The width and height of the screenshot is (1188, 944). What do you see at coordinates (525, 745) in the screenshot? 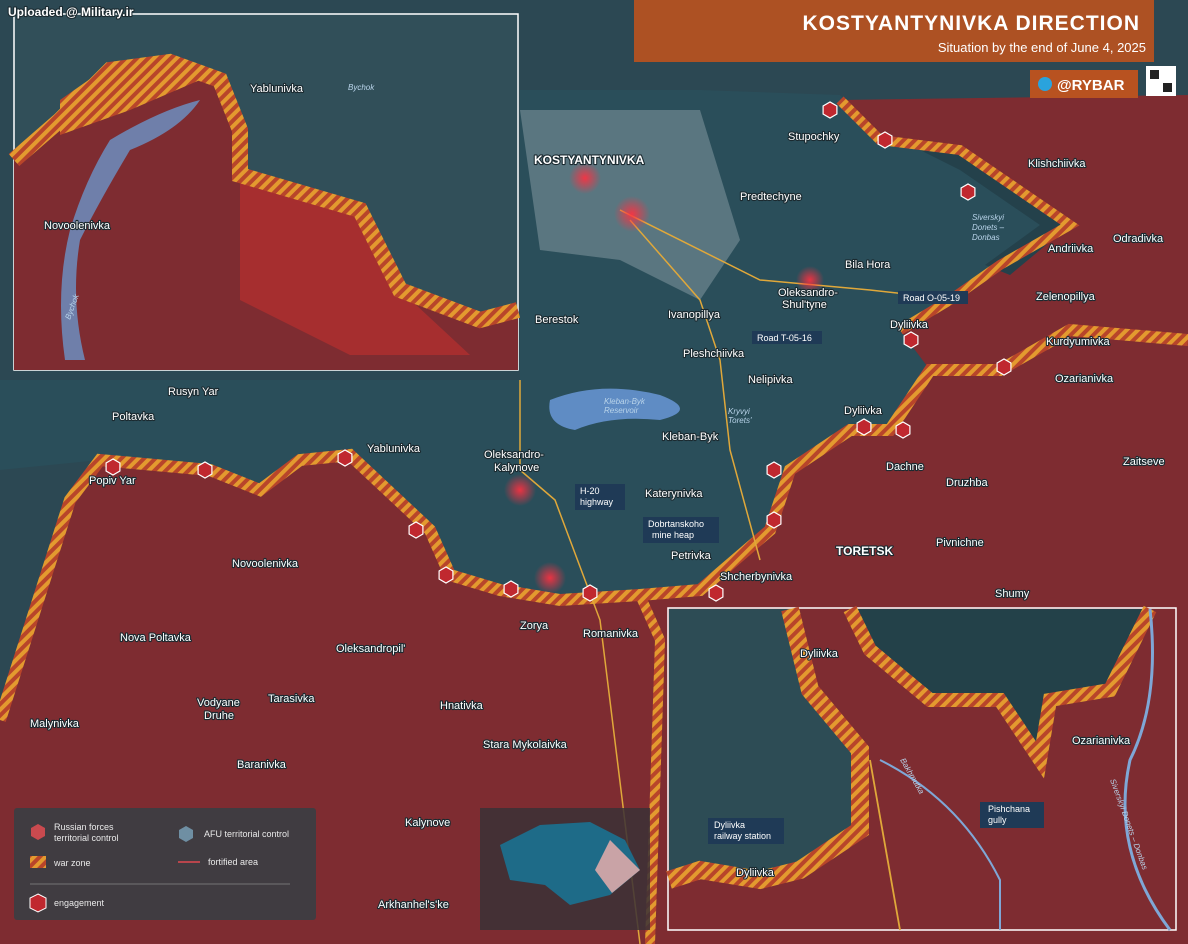
I see `settlement-label: Stara Mykolaivka` at bounding box center [525, 745].